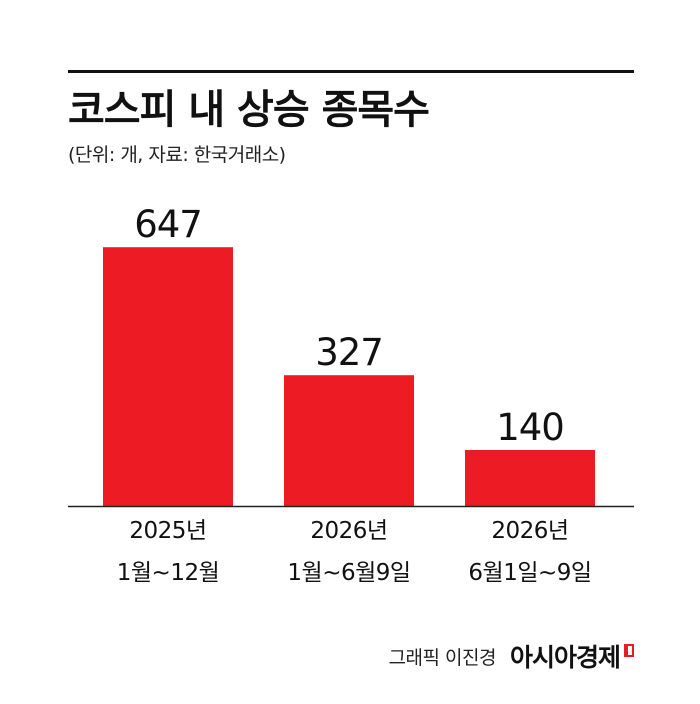  I want to click on tick-label-2-line-0: 2026년, so click(529, 531).